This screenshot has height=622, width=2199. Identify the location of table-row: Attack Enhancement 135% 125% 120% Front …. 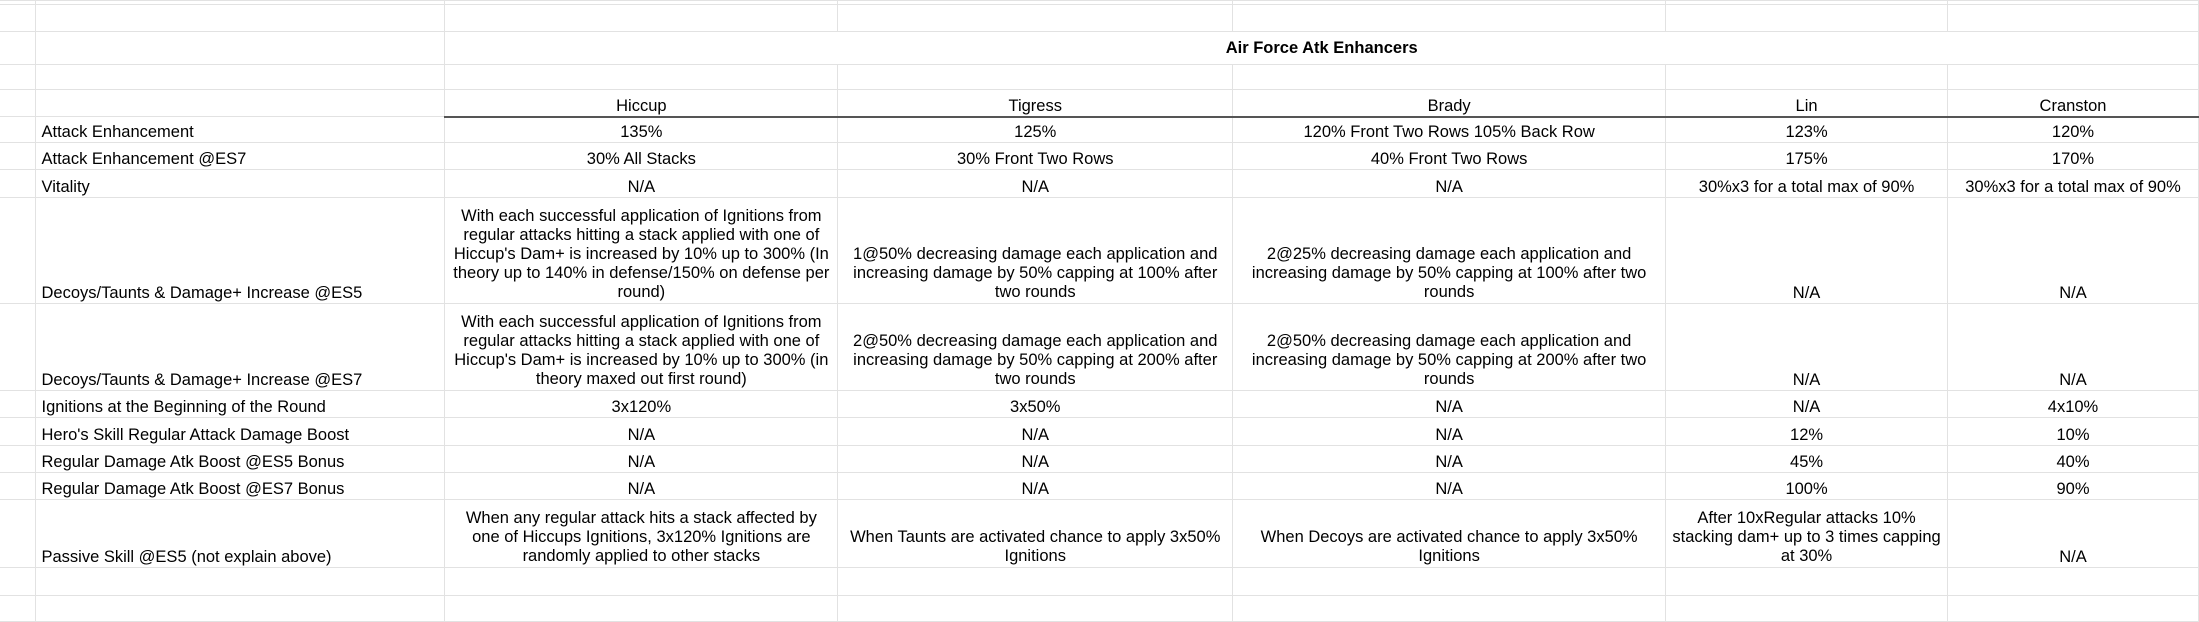
(1099, 129).